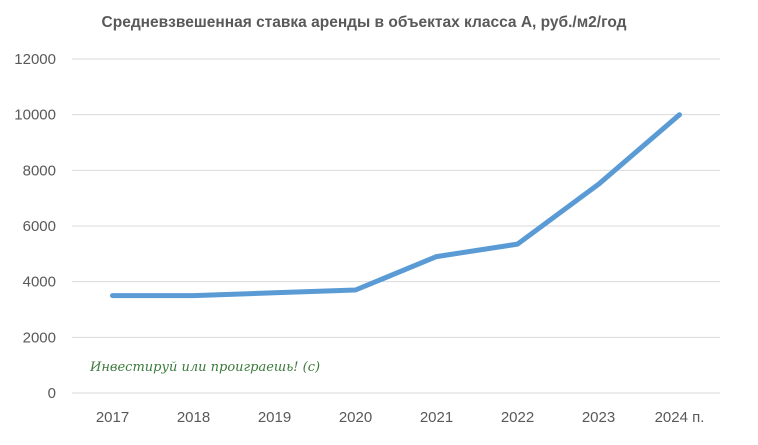  What do you see at coordinates (39, 170) in the screenshot?
I see `y-tick-label: 8000` at bounding box center [39, 170].